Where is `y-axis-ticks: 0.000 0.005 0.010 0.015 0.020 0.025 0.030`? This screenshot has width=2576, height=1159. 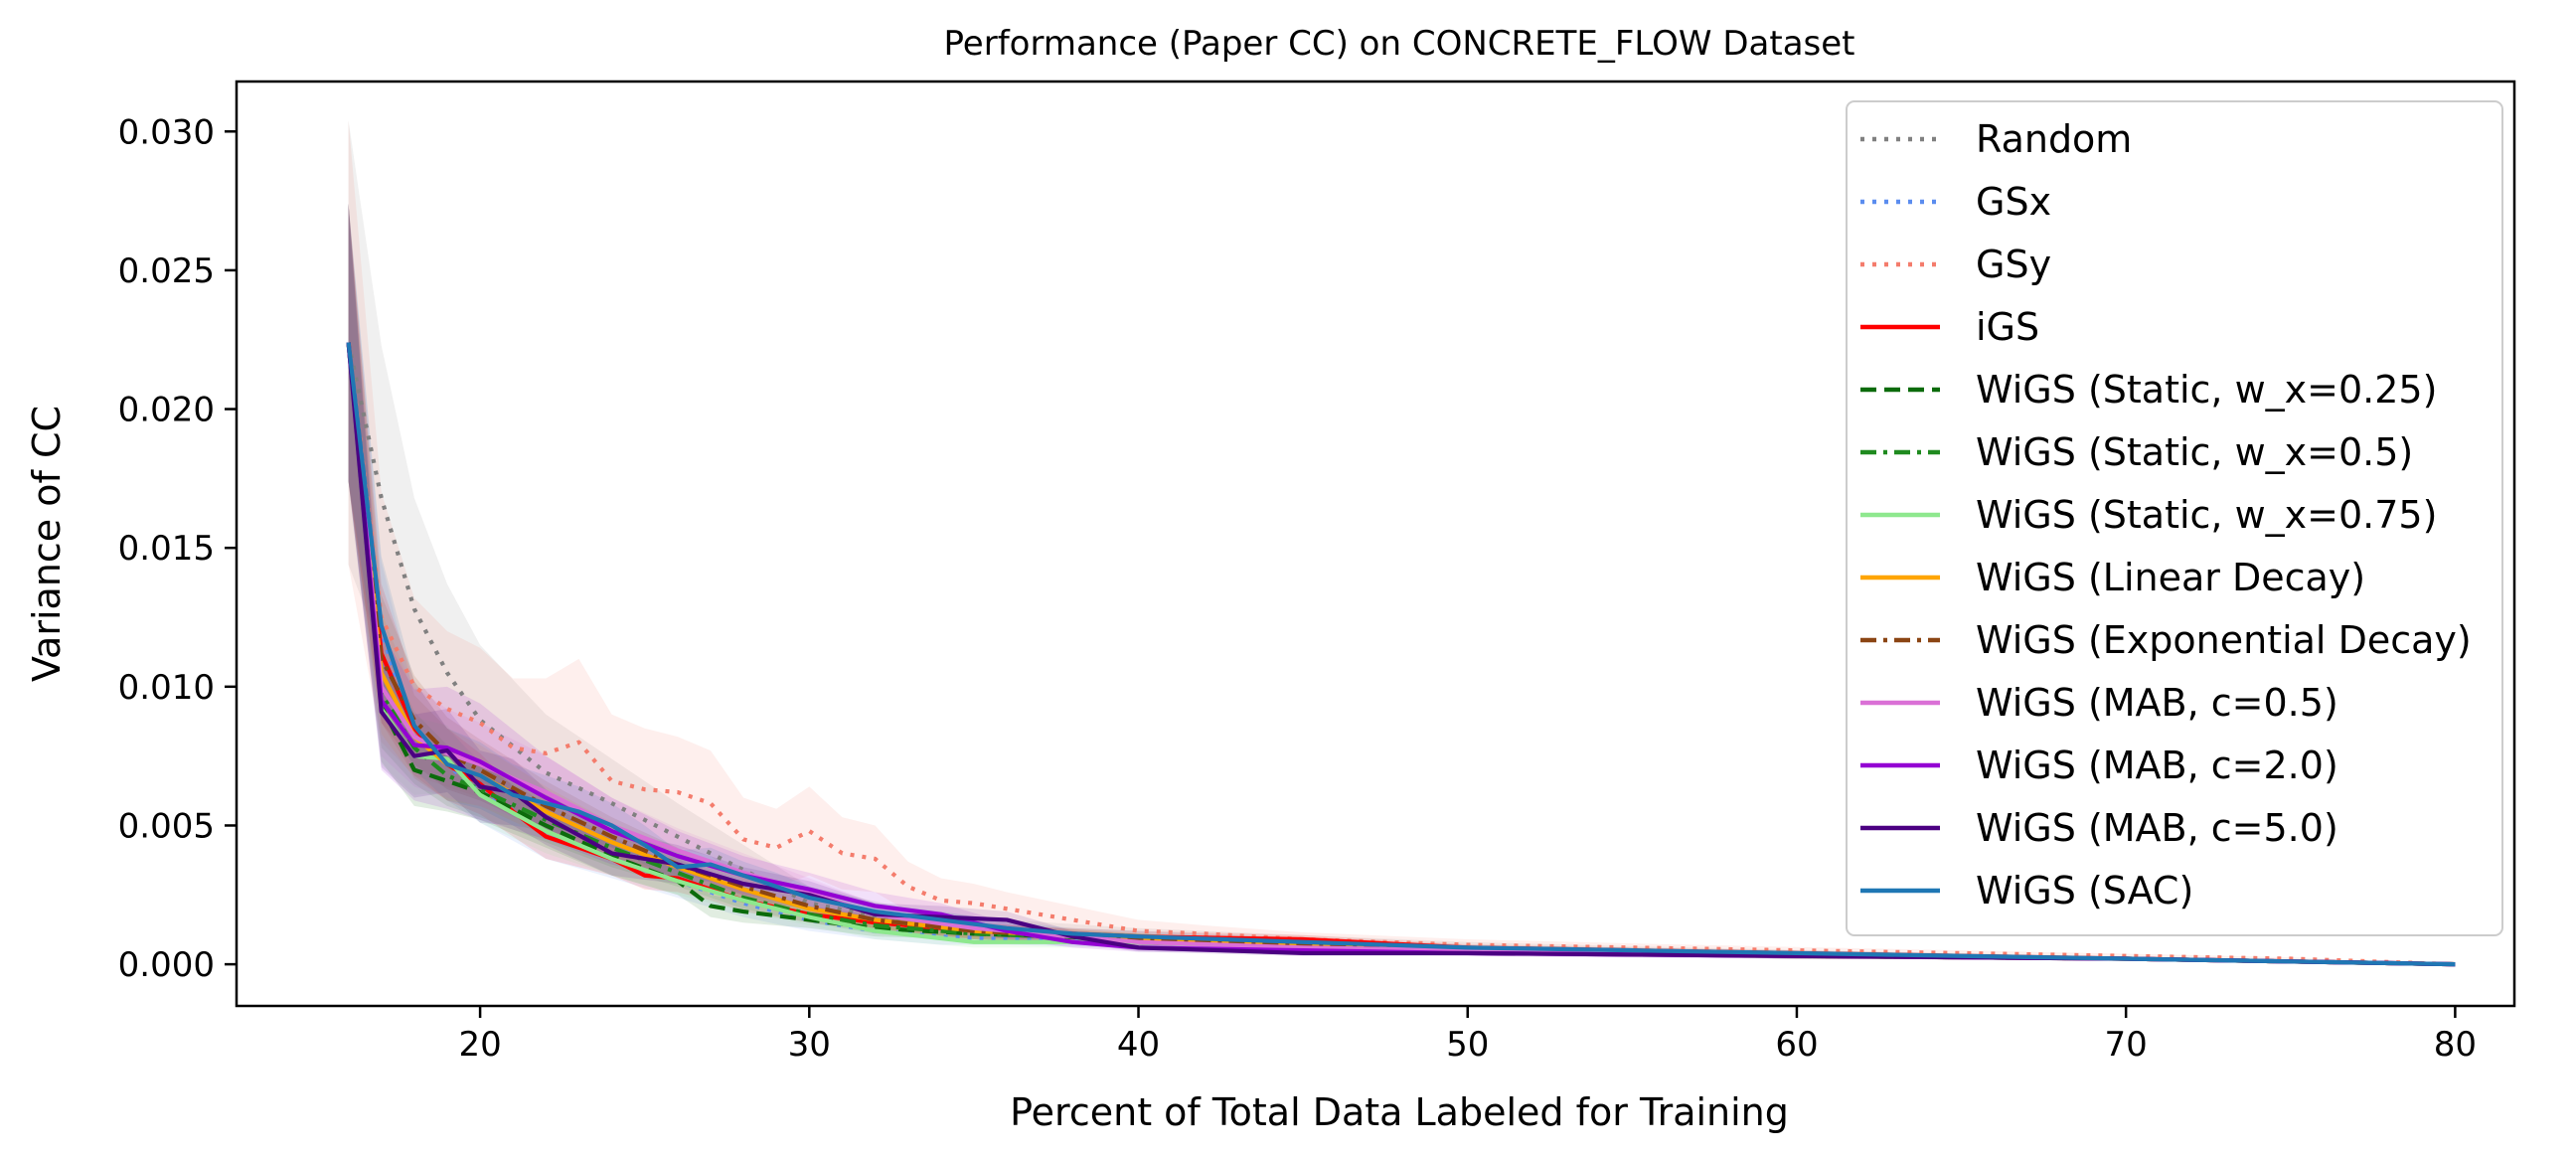 y-axis-ticks: 0.000 0.005 0.010 0.015 0.020 0.025 0.030 is located at coordinates (177, 548).